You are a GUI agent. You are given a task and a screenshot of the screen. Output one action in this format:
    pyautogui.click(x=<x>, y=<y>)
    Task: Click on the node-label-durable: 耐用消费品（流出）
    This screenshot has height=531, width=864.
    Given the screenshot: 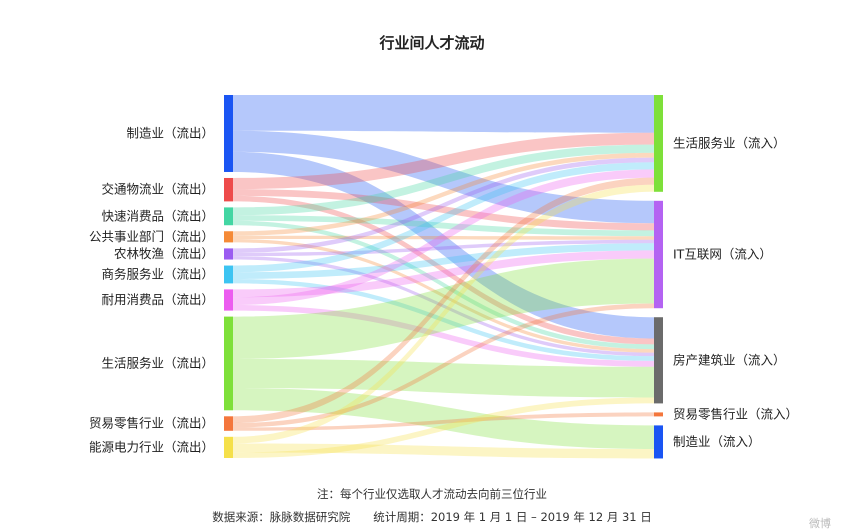 What is the action you would take?
    pyautogui.click(x=157, y=299)
    